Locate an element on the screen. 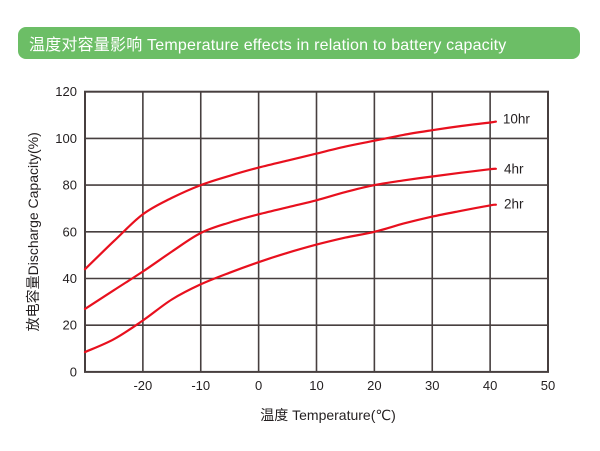  y-tick-label: 80 is located at coordinates (70, 185).